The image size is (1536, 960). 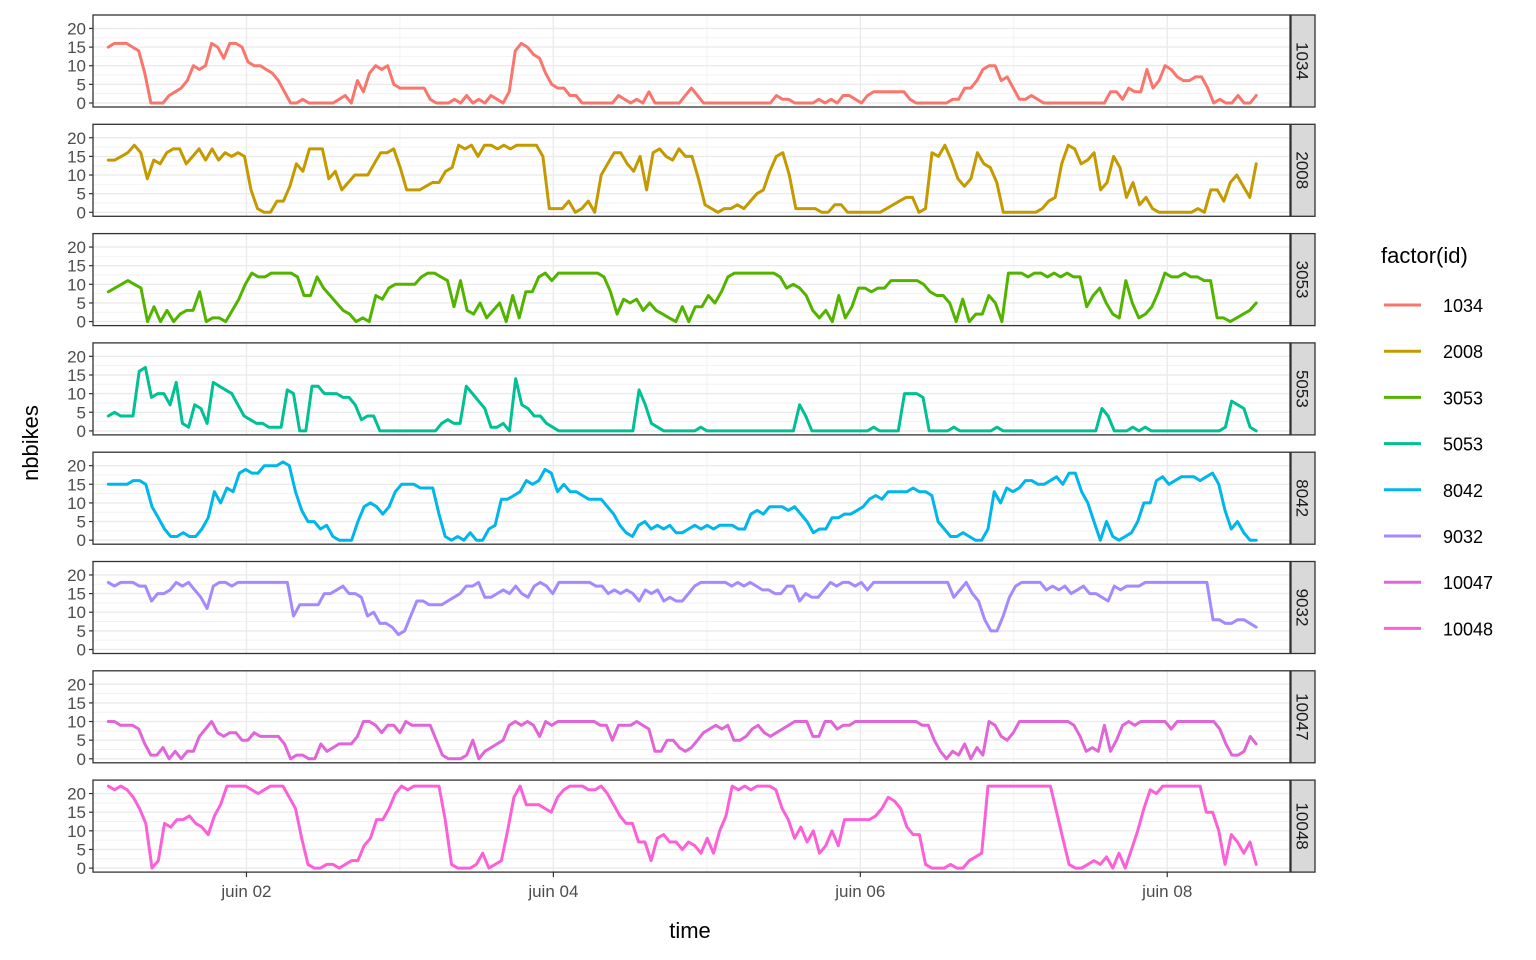 I want to click on x-axis: juin 02 juin 04 juin 06 juin 08, so click(x=706, y=886).